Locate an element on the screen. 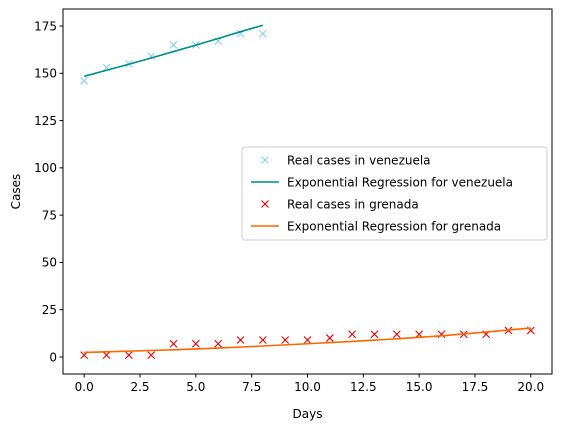 This screenshot has width=571, height=432. x-tick-label: 12.5 is located at coordinates (363, 387).